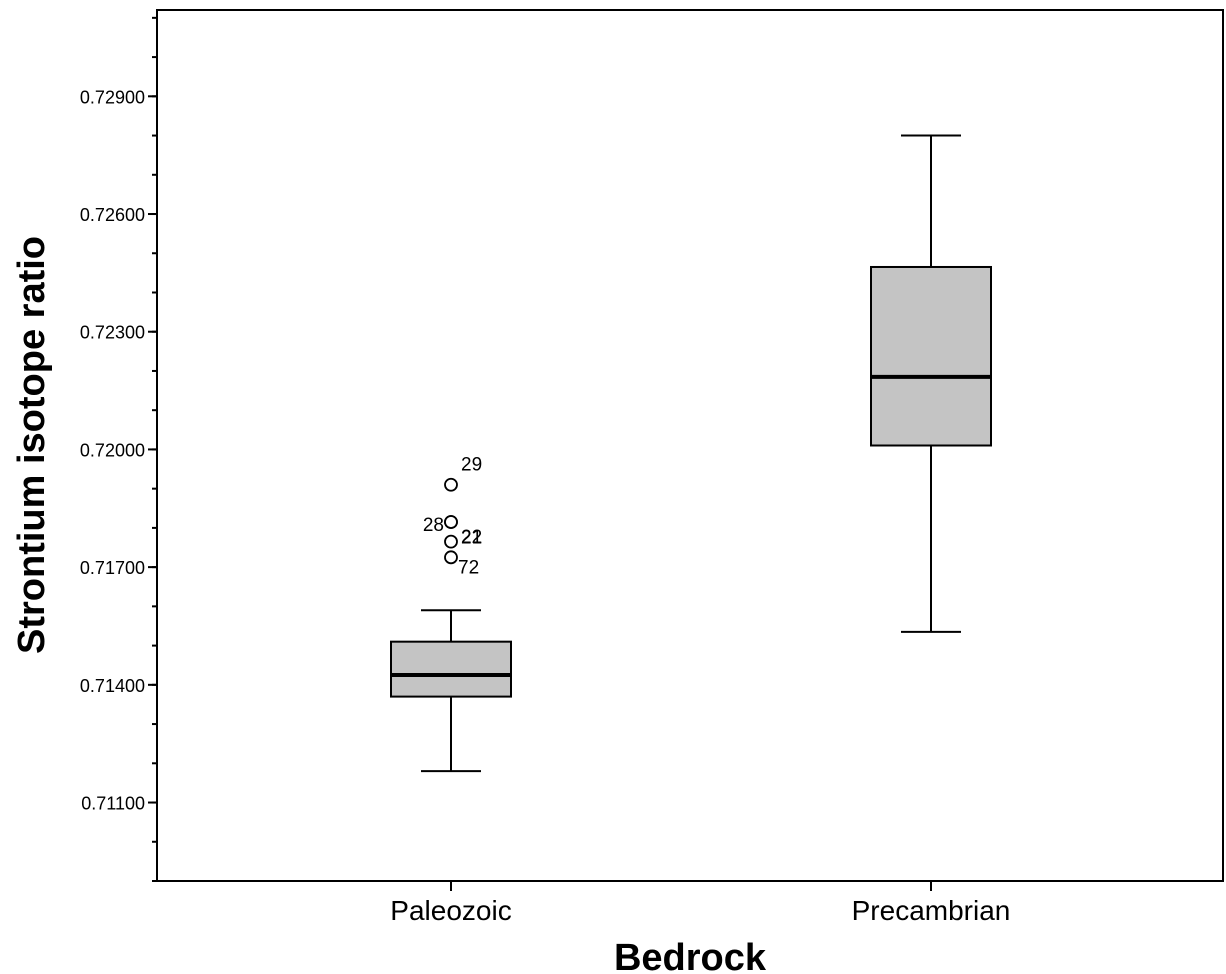 The height and width of the screenshot is (974, 1226). What do you see at coordinates (112, 686) in the screenshot?
I see `y-tick-label: 0.71400` at bounding box center [112, 686].